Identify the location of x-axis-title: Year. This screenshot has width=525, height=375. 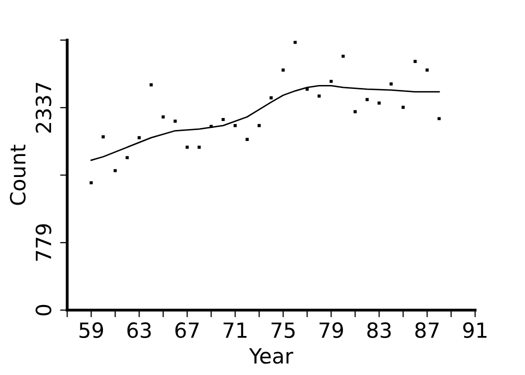
(271, 356).